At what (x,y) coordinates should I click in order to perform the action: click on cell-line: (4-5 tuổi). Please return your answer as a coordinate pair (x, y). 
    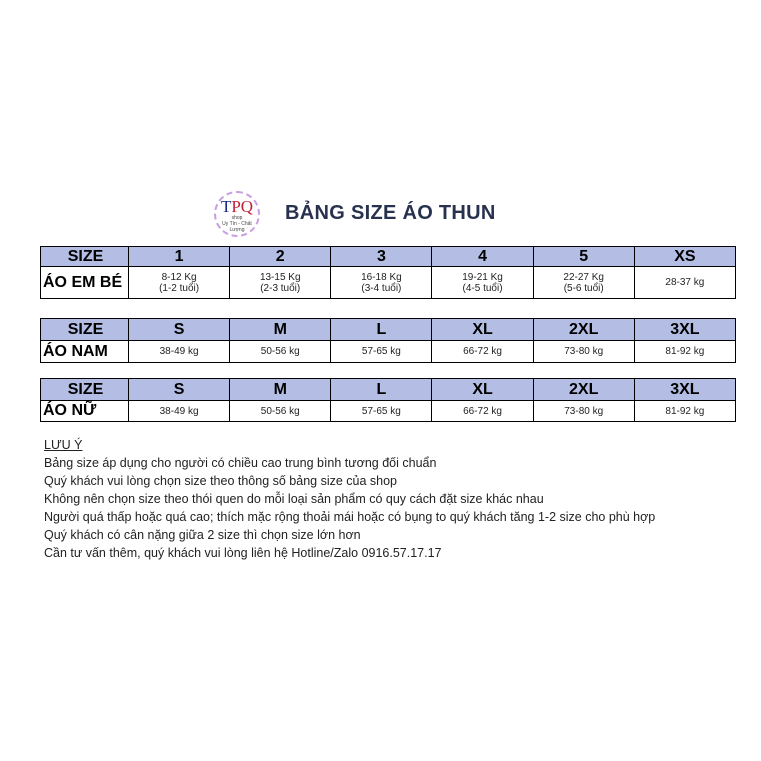
    Looking at the image, I should click on (482, 288).